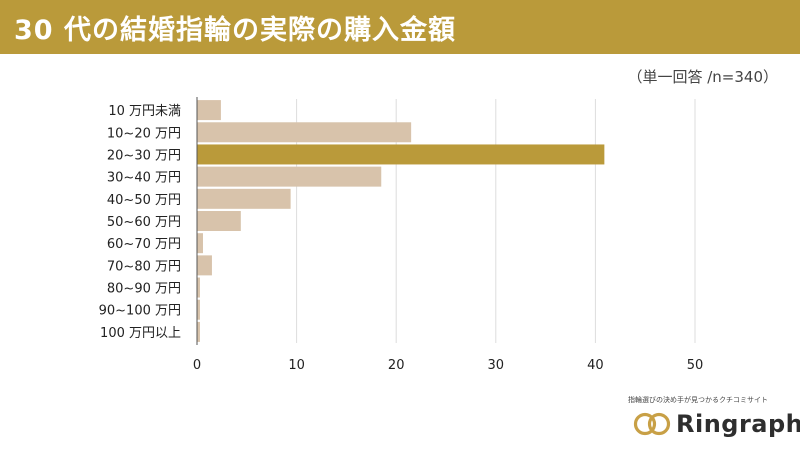 Image resolution: width=800 pixels, height=450 pixels. I want to click on x-tick-label: 30, so click(496, 365).